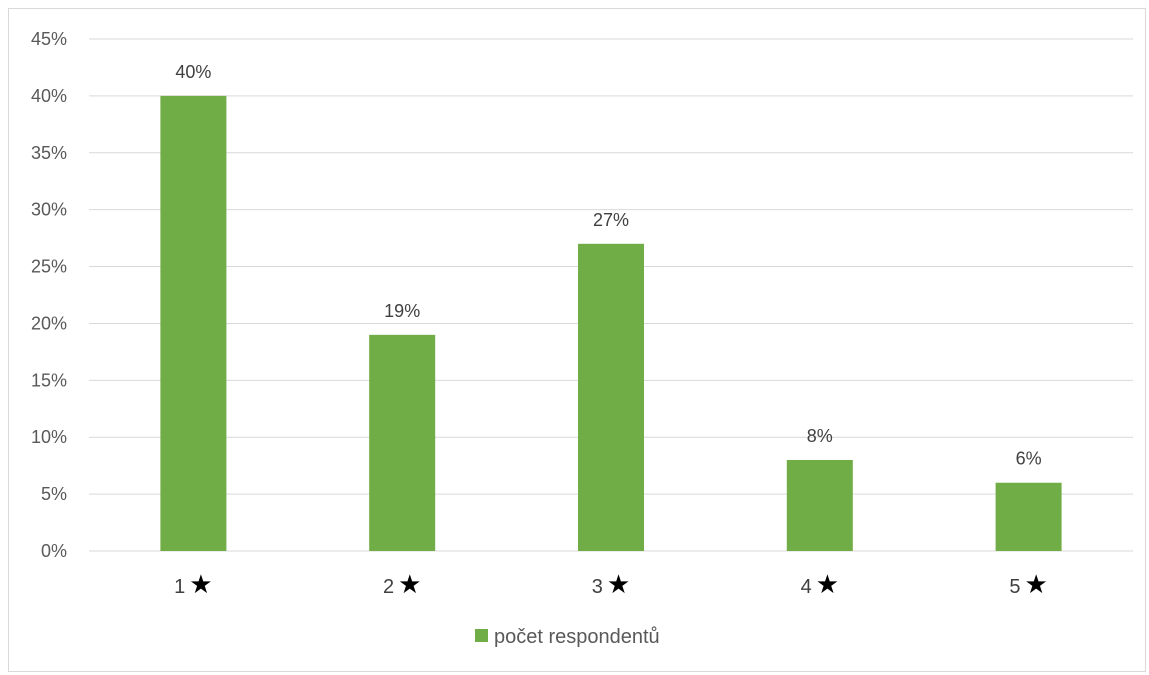 This screenshot has width=1149, height=675. Describe the element at coordinates (49, 295) in the screenshot. I see `y-axis-ticks: 0% 5% 10% 15% 20% 25% 30% 35% 40% 45%` at that location.